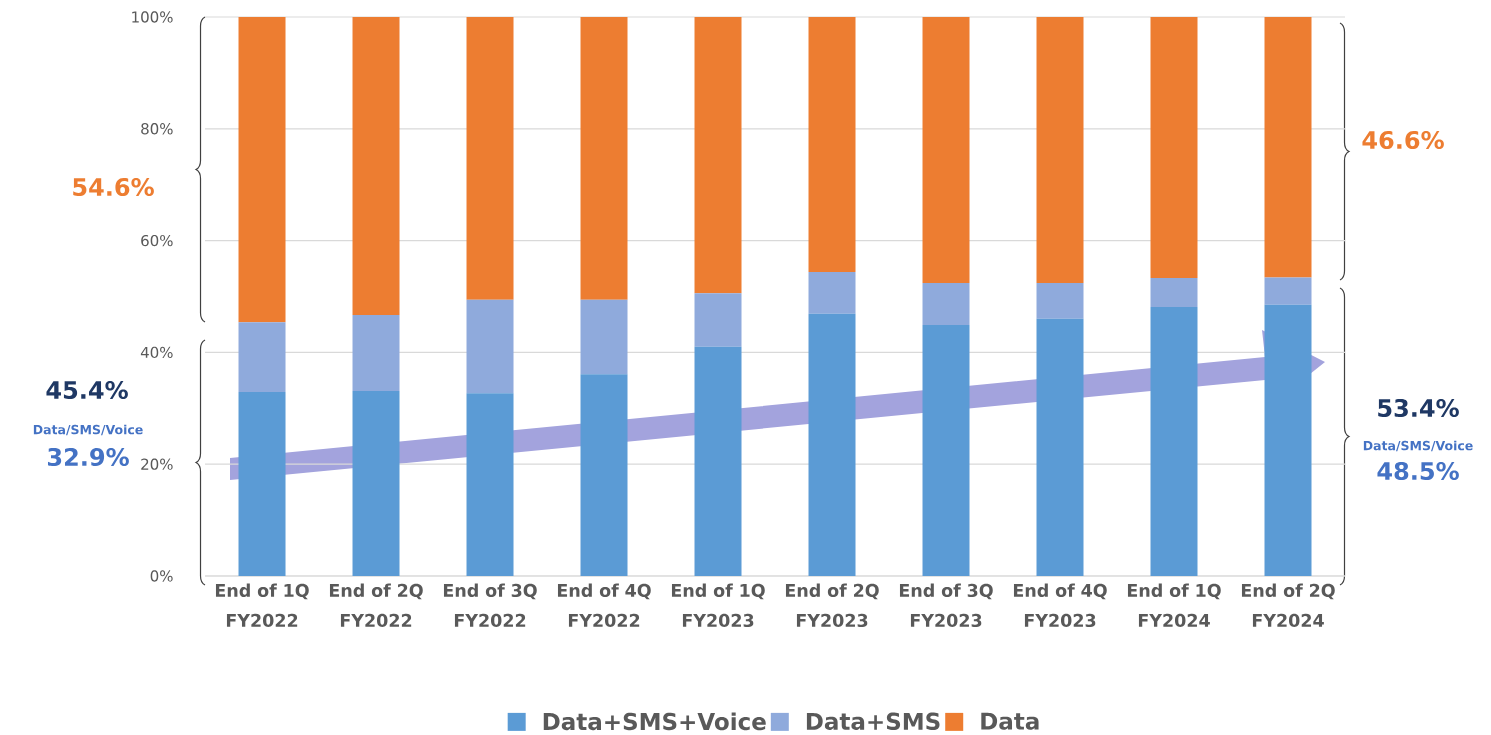 This screenshot has width=1491, height=735. What do you see at coordinates (157, 129) in the screenshot?
I see `y-tick-label: 80%` at bounding box center [157, 129].